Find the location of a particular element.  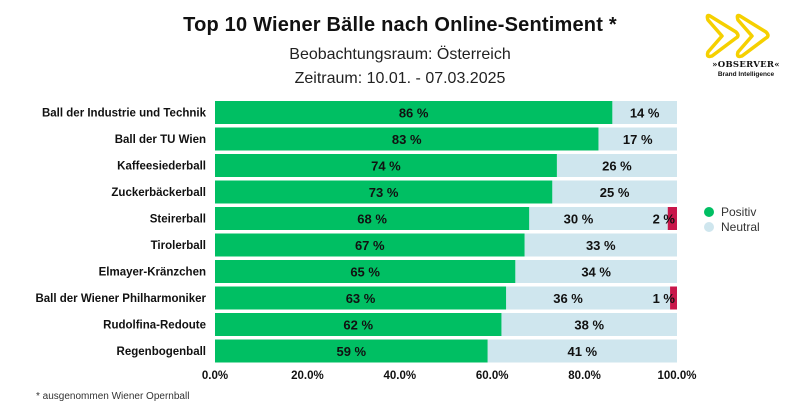

data-label-positiv: 68 % is located at coordinates (372, 219).